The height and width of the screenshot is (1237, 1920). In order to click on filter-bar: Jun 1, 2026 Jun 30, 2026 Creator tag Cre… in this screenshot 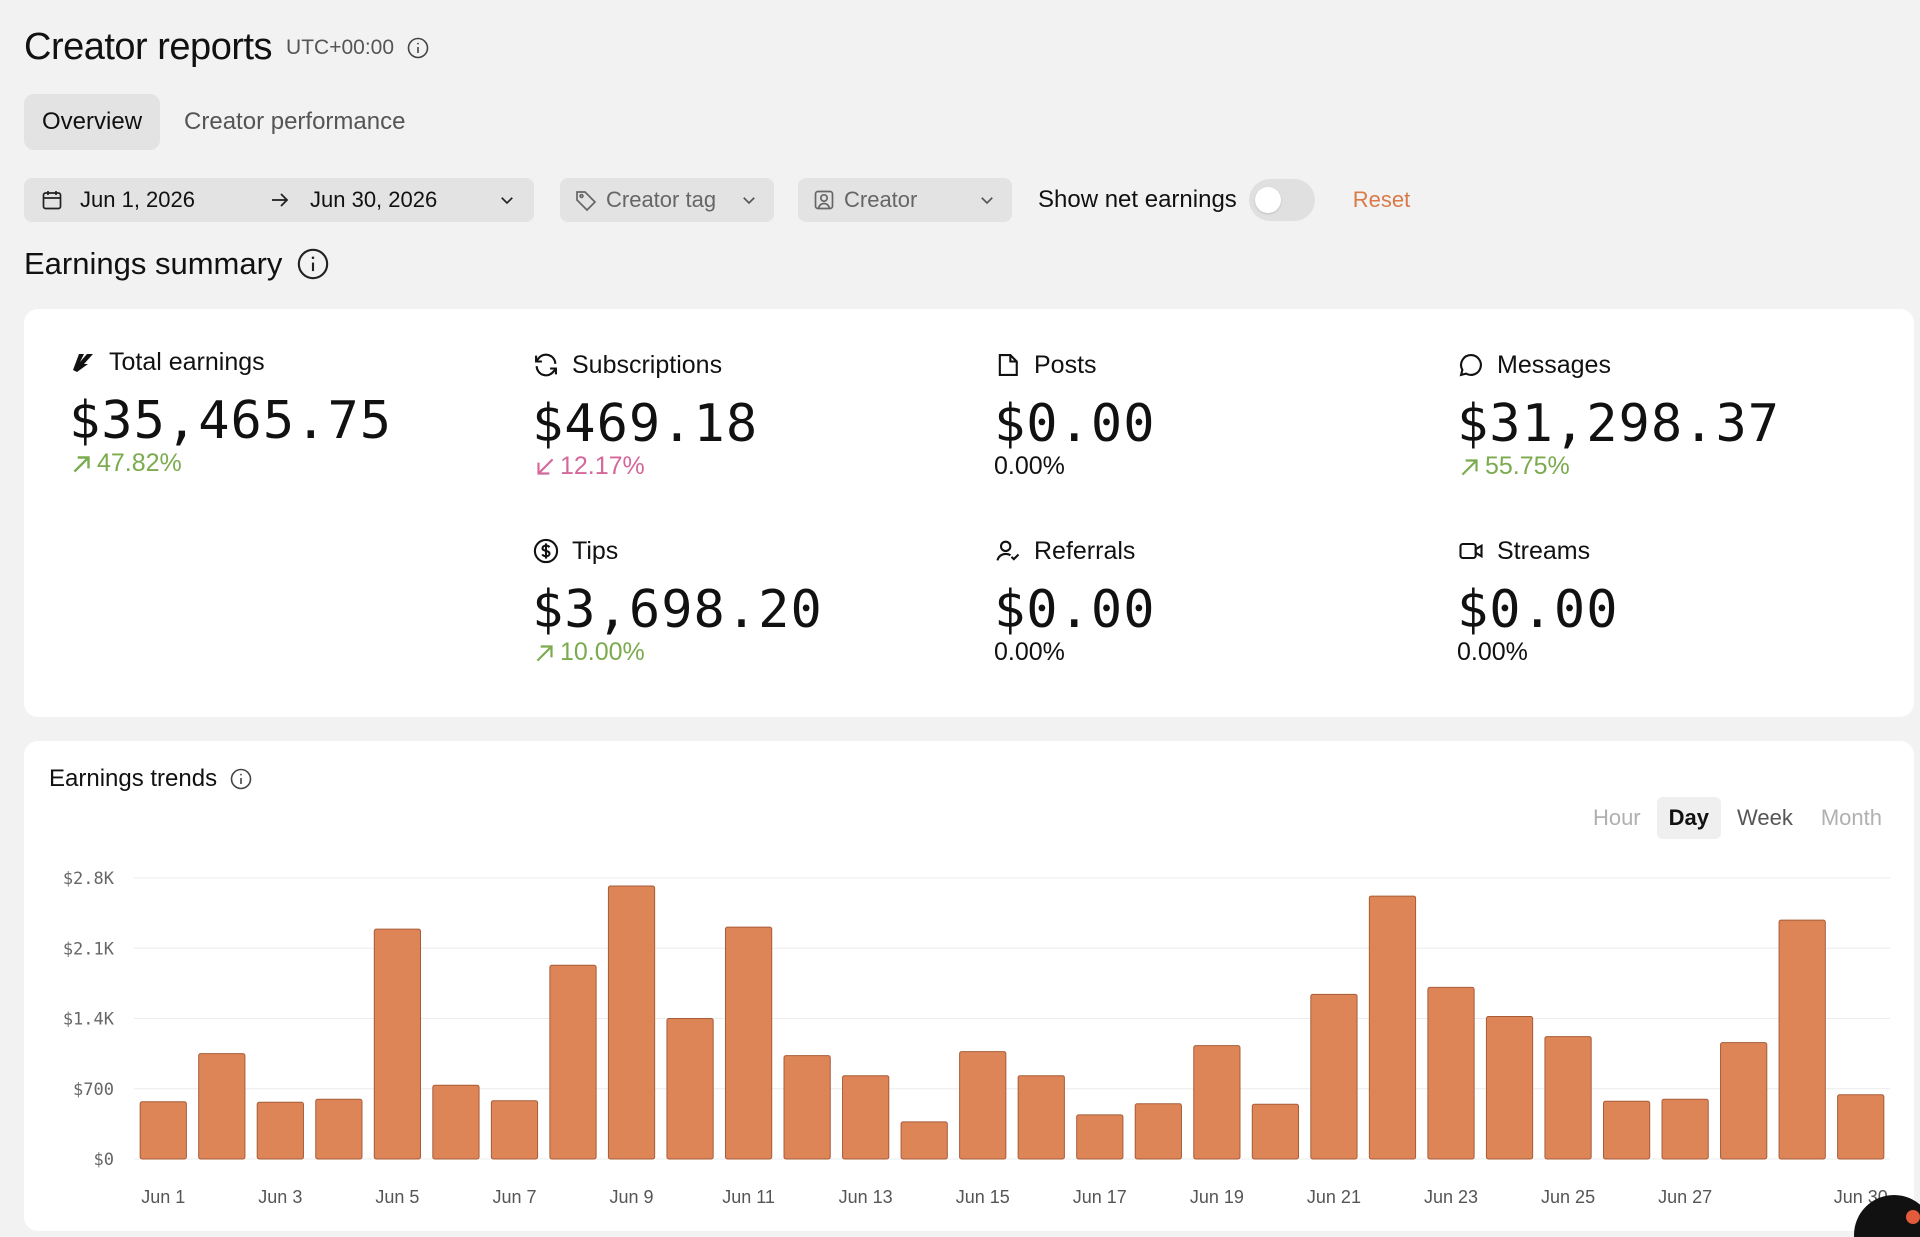, I will do `click(717, 200)`.